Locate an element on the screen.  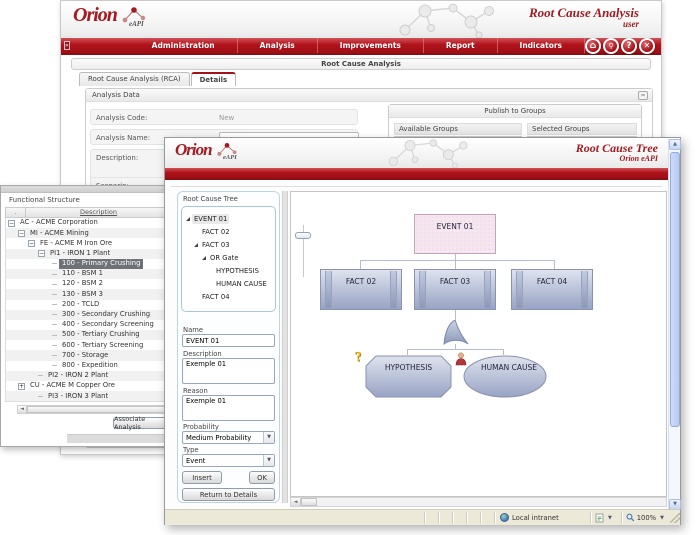
tree-item-label: PI1 - IRON 1 Plant is located at coordinates (80, 252).